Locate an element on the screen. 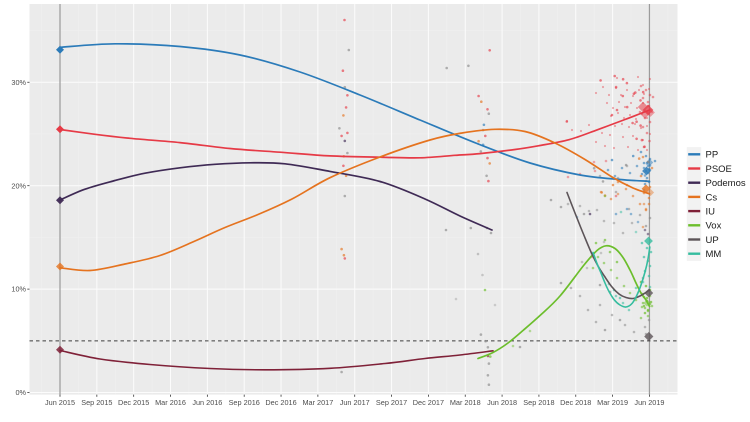 The image size is (750, 422). svg-text: Dec 2017 is located at coordinates (428, 402).